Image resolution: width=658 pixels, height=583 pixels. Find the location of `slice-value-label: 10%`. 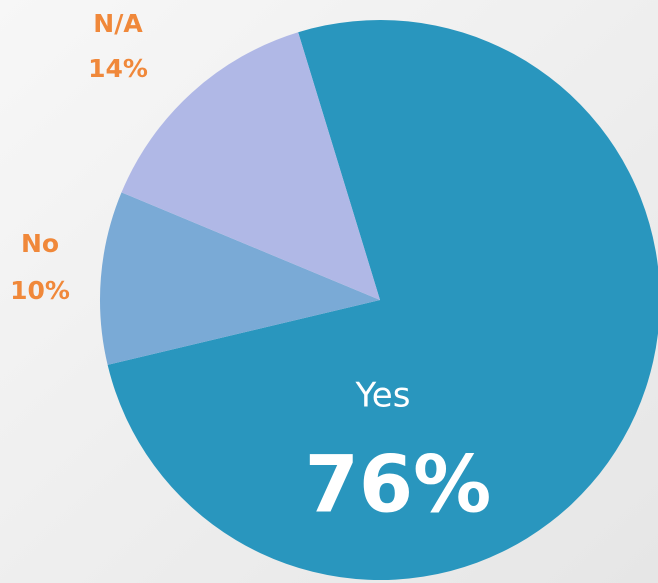

slice-value-label: 10% is located at coordinates (40, 290).